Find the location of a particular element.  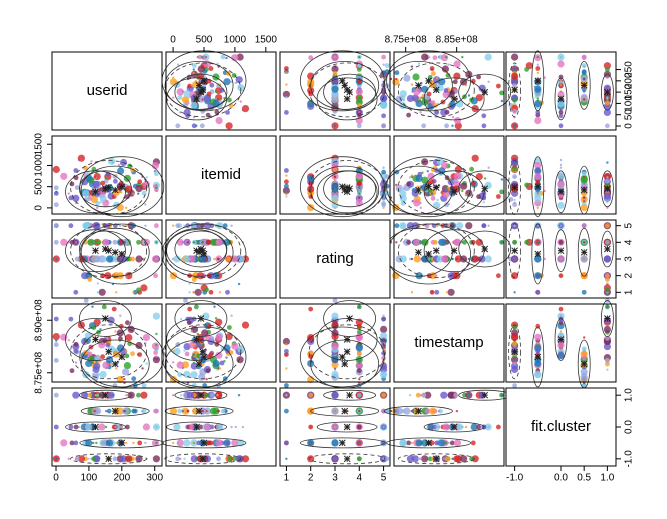

tick-label: 0.5 is located at coordinates (584, 478).